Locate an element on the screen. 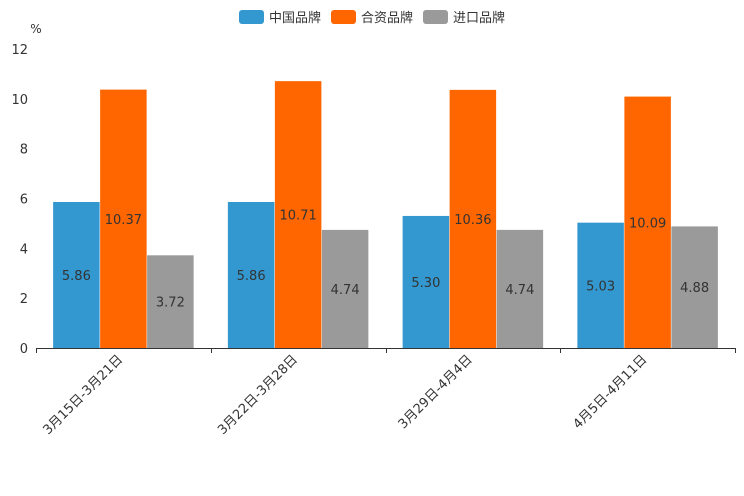  legend: 中国品牌 合资品牌 进口品牌 is located at coordinates (372, 16).